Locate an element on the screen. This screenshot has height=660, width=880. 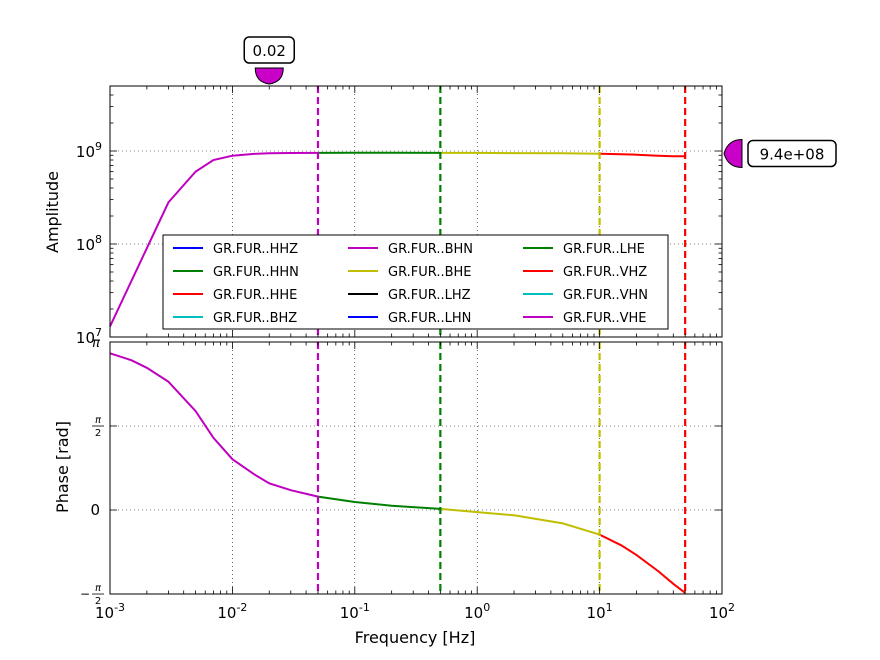
amp-y-tick-label: 10⁷ is located at coordinates (89, 336).